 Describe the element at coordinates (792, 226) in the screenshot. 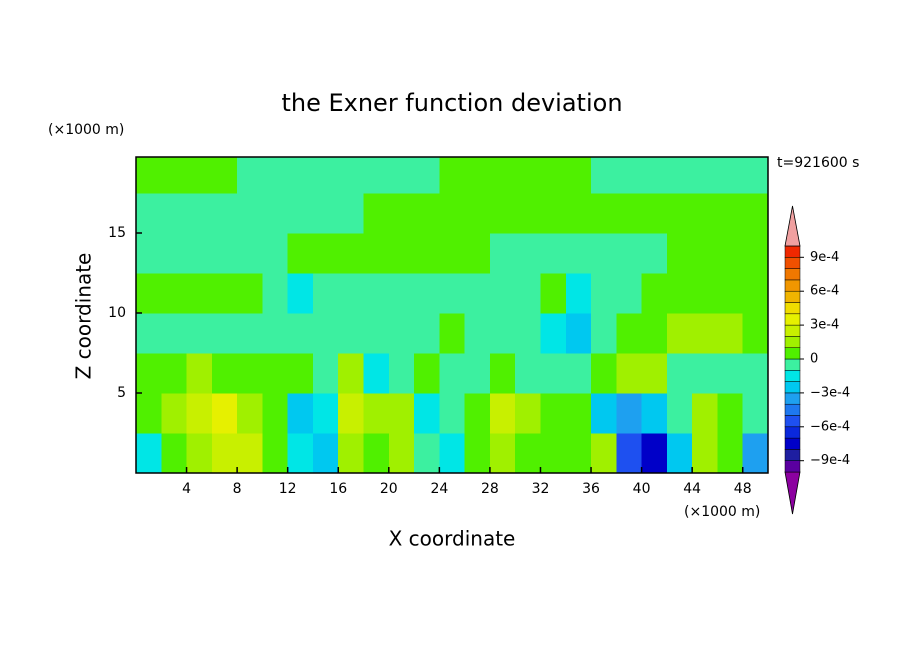

I see `colorbar-extend-high` at that location.